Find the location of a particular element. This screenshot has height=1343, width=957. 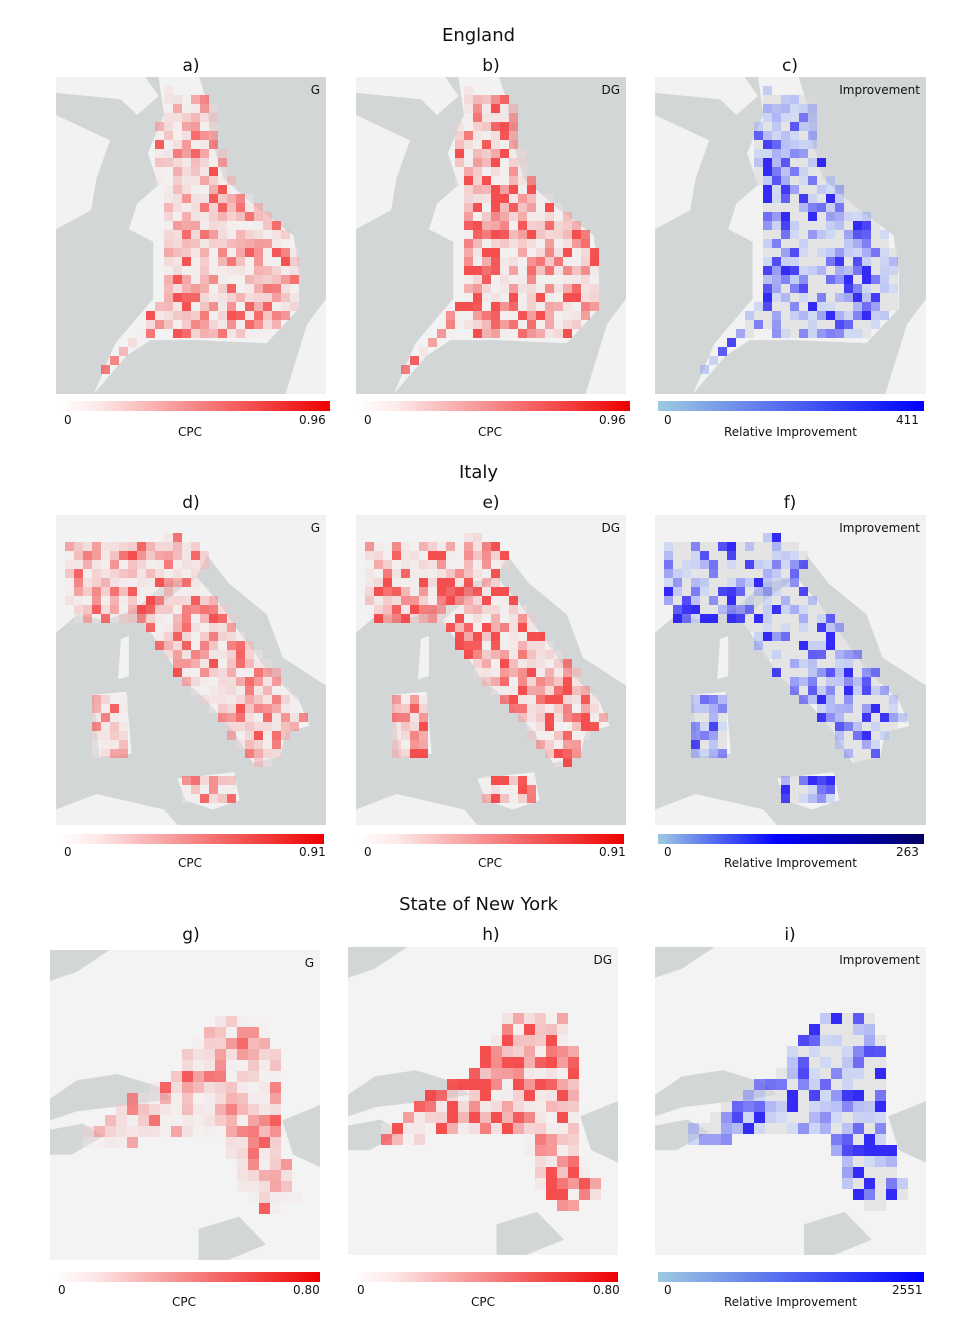

colorbar-title: CPC is located at coordinates (490, 432).